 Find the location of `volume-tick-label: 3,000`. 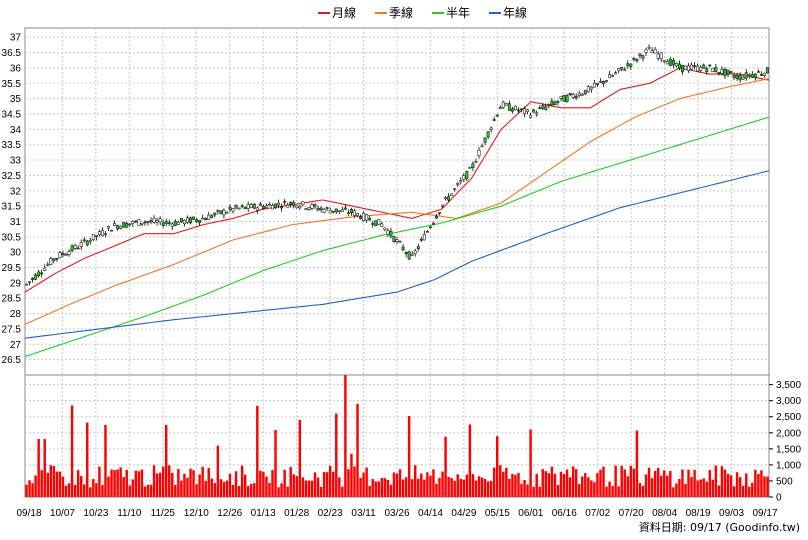

volume-tick-label: 3,000 is located at coordinates (788, 401).